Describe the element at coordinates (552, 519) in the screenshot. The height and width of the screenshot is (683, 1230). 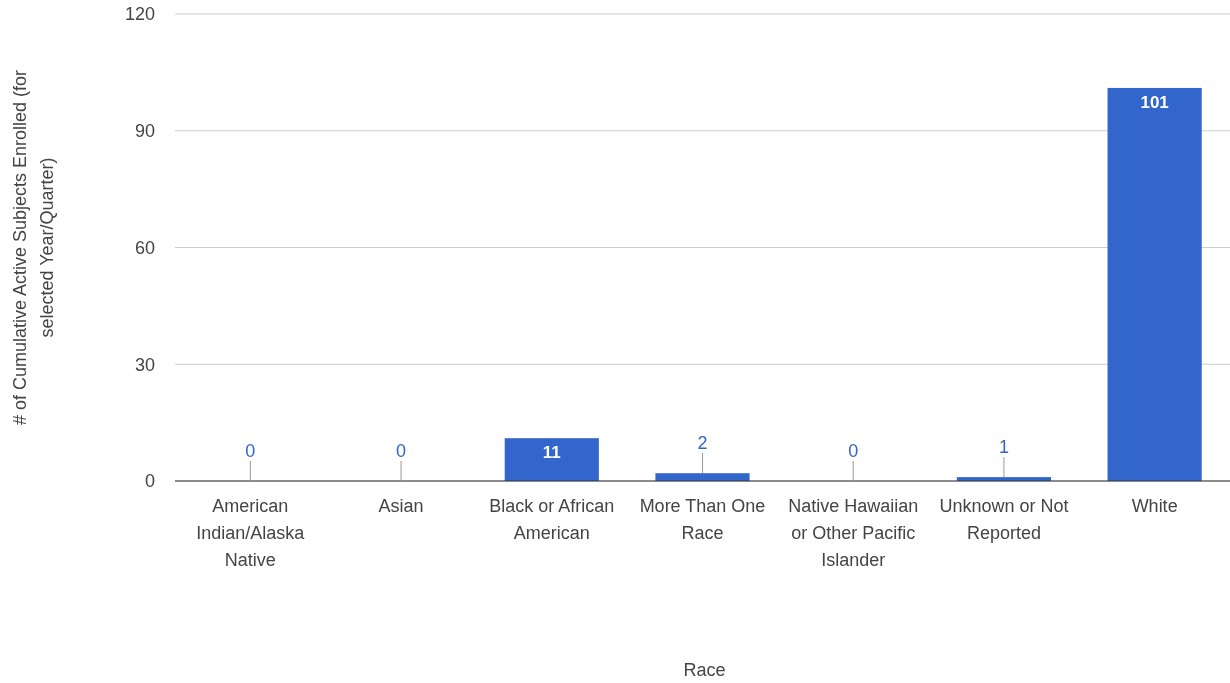
I see `x-tick-label: Black or African American` at that location.